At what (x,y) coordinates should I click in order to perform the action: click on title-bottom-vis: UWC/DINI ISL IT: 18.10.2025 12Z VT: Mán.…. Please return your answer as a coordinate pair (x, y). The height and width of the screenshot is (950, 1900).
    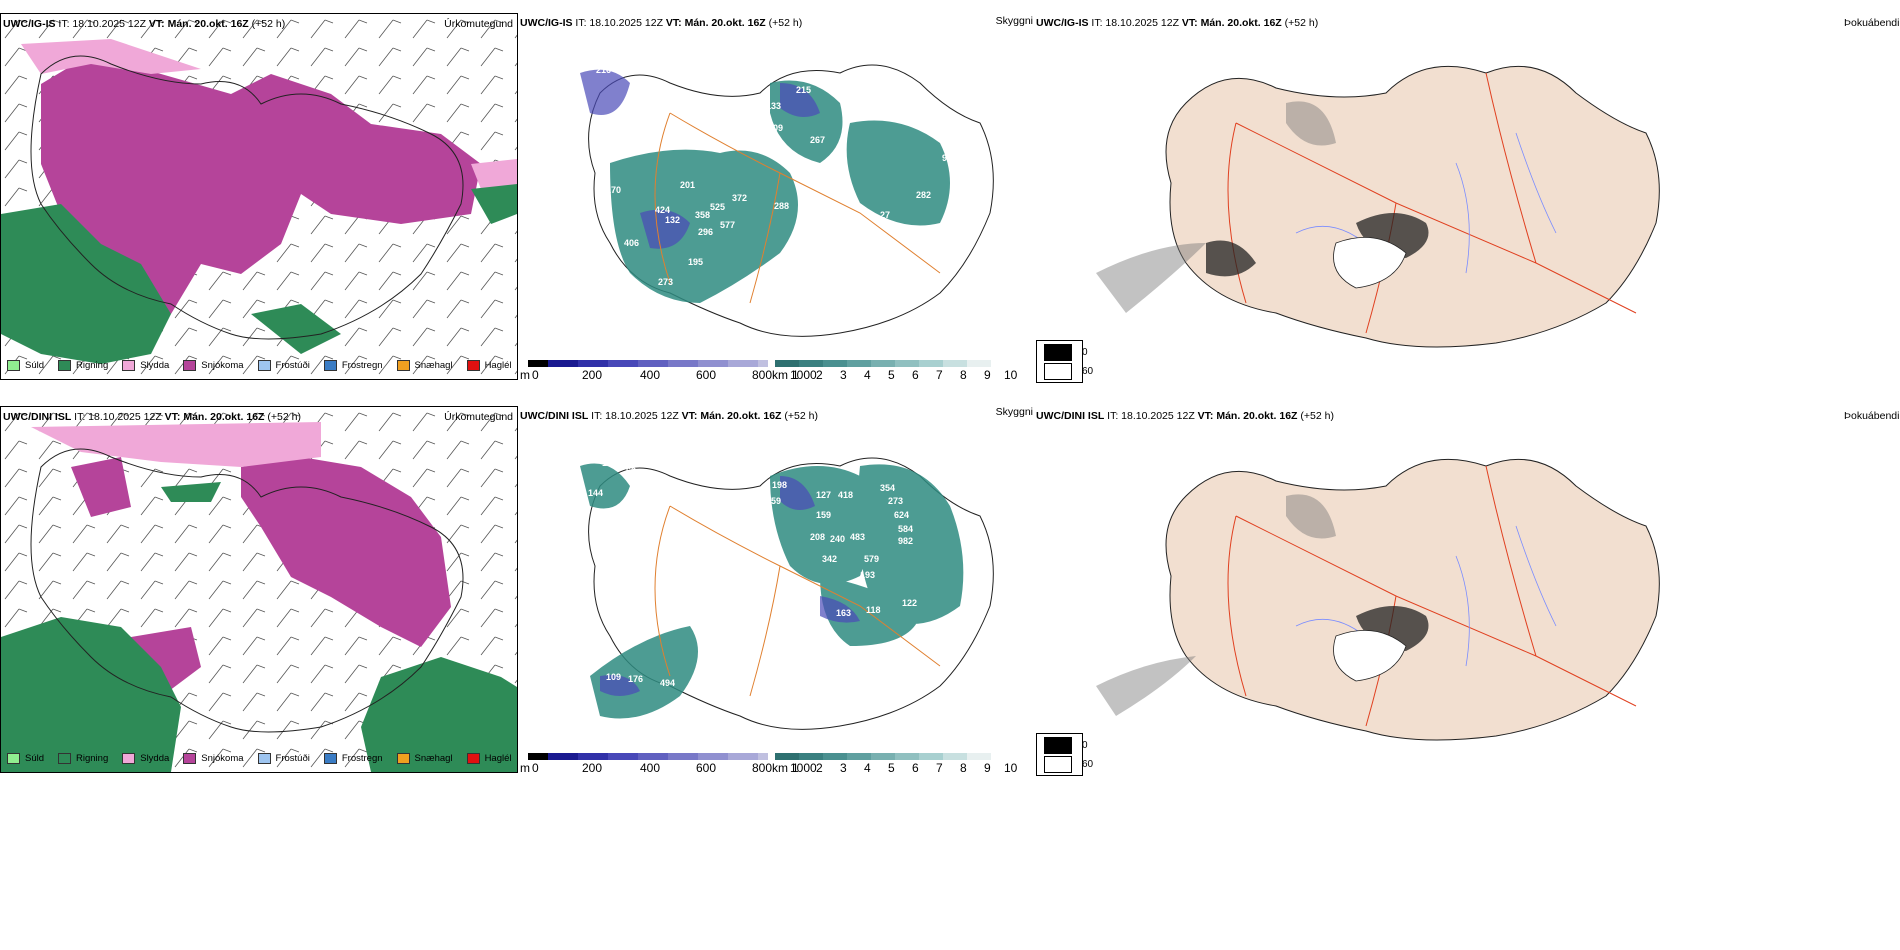
    Looking at the image, I should click on (669, 416).